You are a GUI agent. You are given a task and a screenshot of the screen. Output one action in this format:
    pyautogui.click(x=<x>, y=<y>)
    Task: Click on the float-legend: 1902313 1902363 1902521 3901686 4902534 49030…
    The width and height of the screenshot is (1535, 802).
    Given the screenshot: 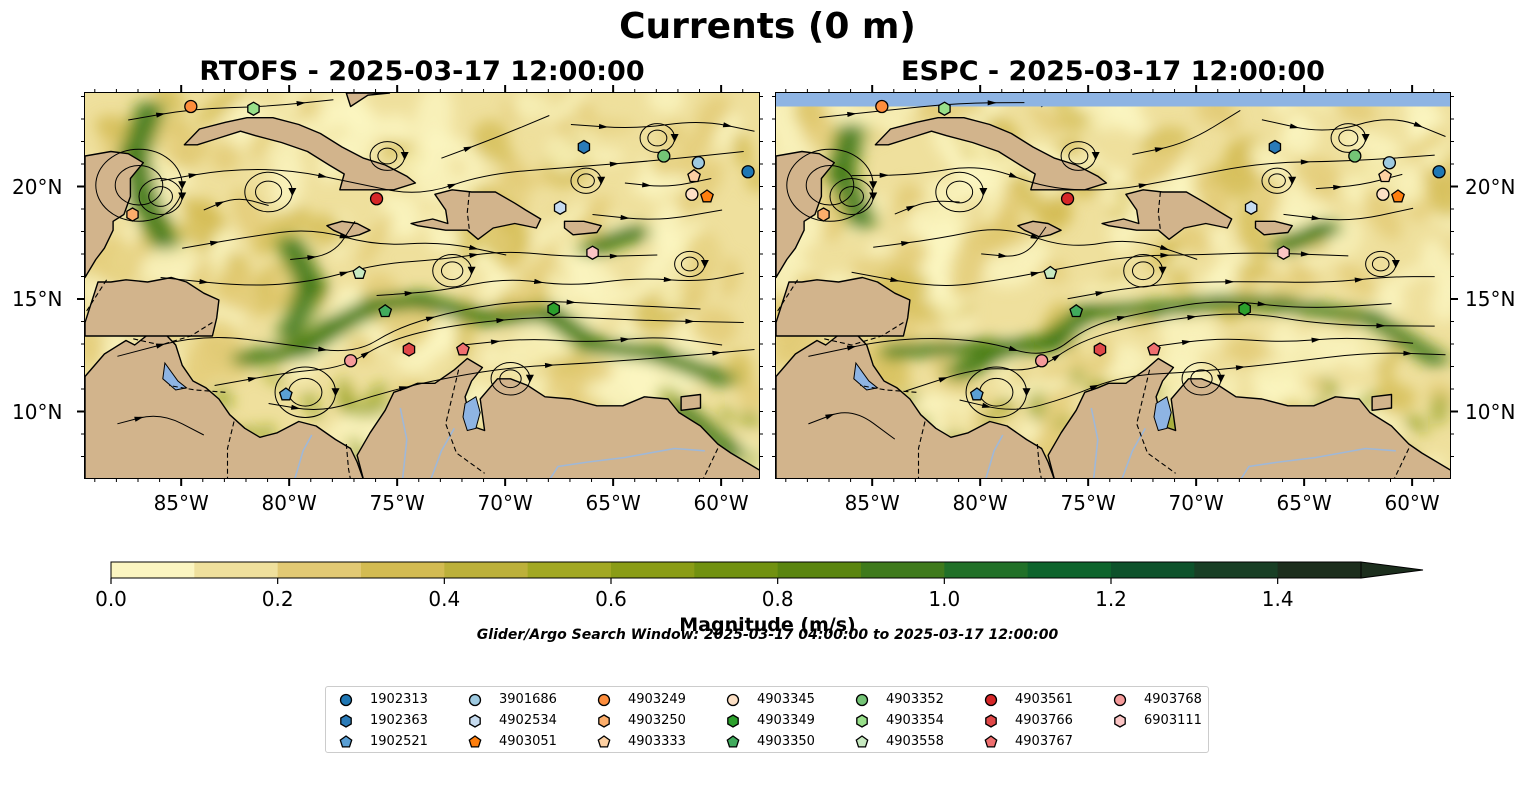 What is the action you would take?
    pyautogui.click(x=767, y=719)
    